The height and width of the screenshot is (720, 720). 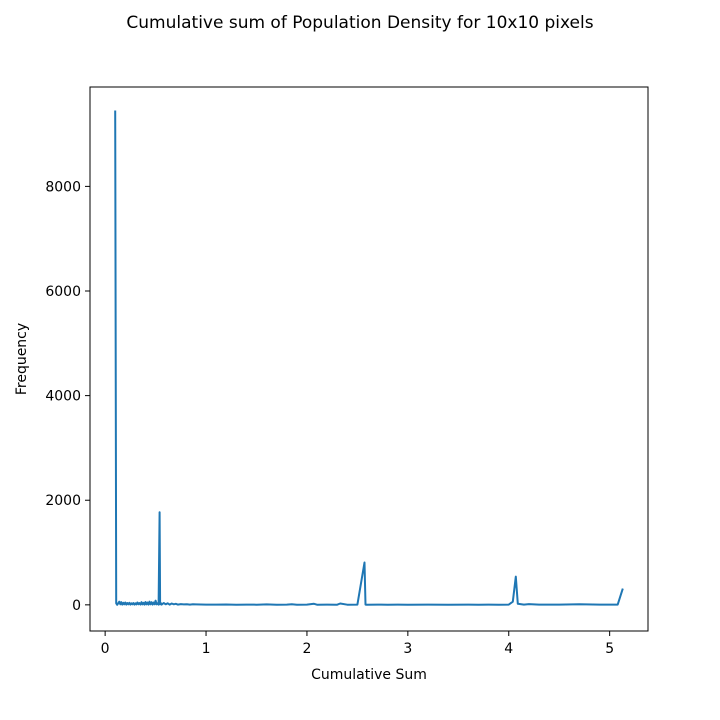 I want to click on y-tick-label: 8000, so click(x=63, y=187).